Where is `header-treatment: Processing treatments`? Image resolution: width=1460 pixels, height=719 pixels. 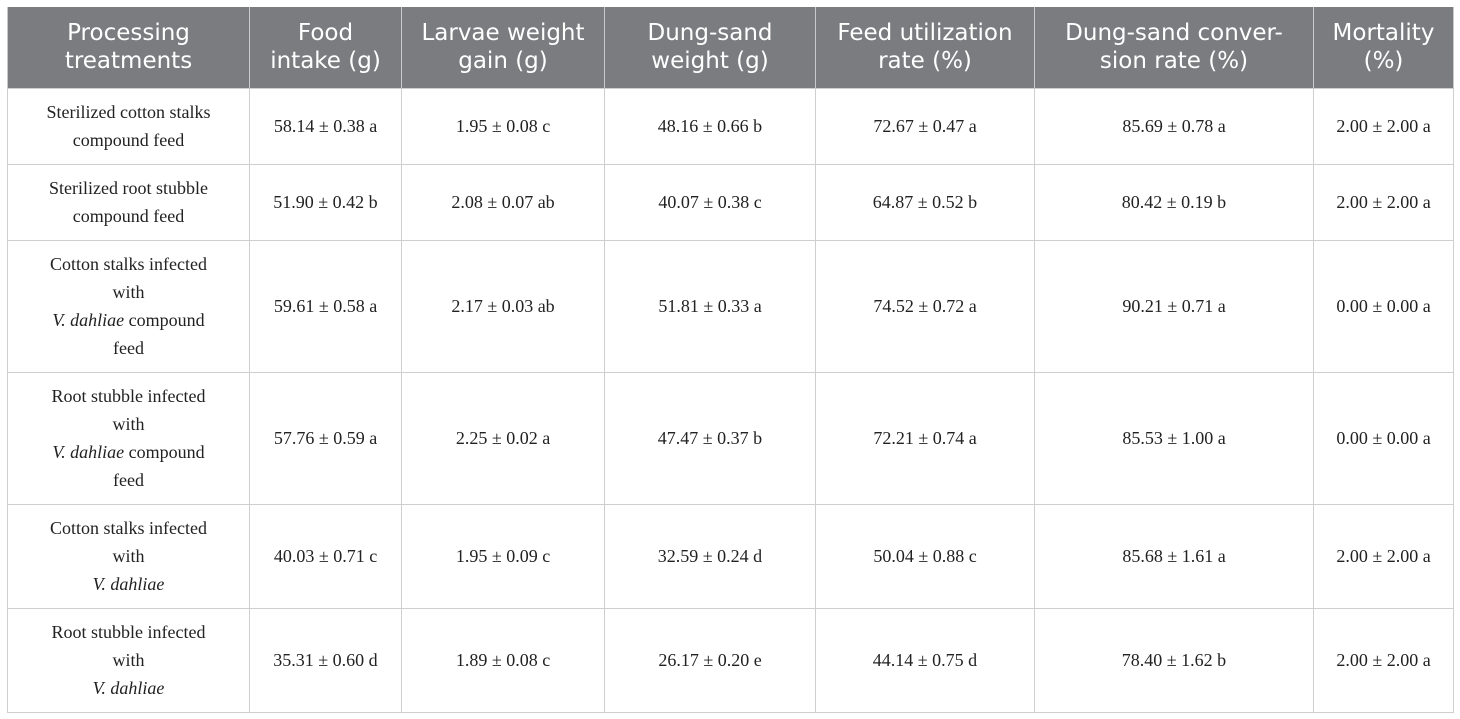 header-treatment: Processing treatments is located at coordinates (128, 47).